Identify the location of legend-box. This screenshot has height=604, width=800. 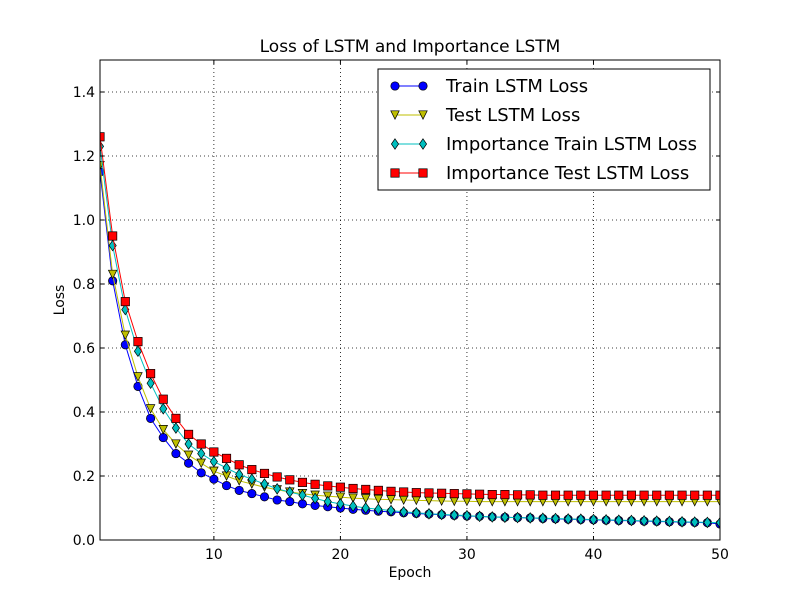
(544, 129).